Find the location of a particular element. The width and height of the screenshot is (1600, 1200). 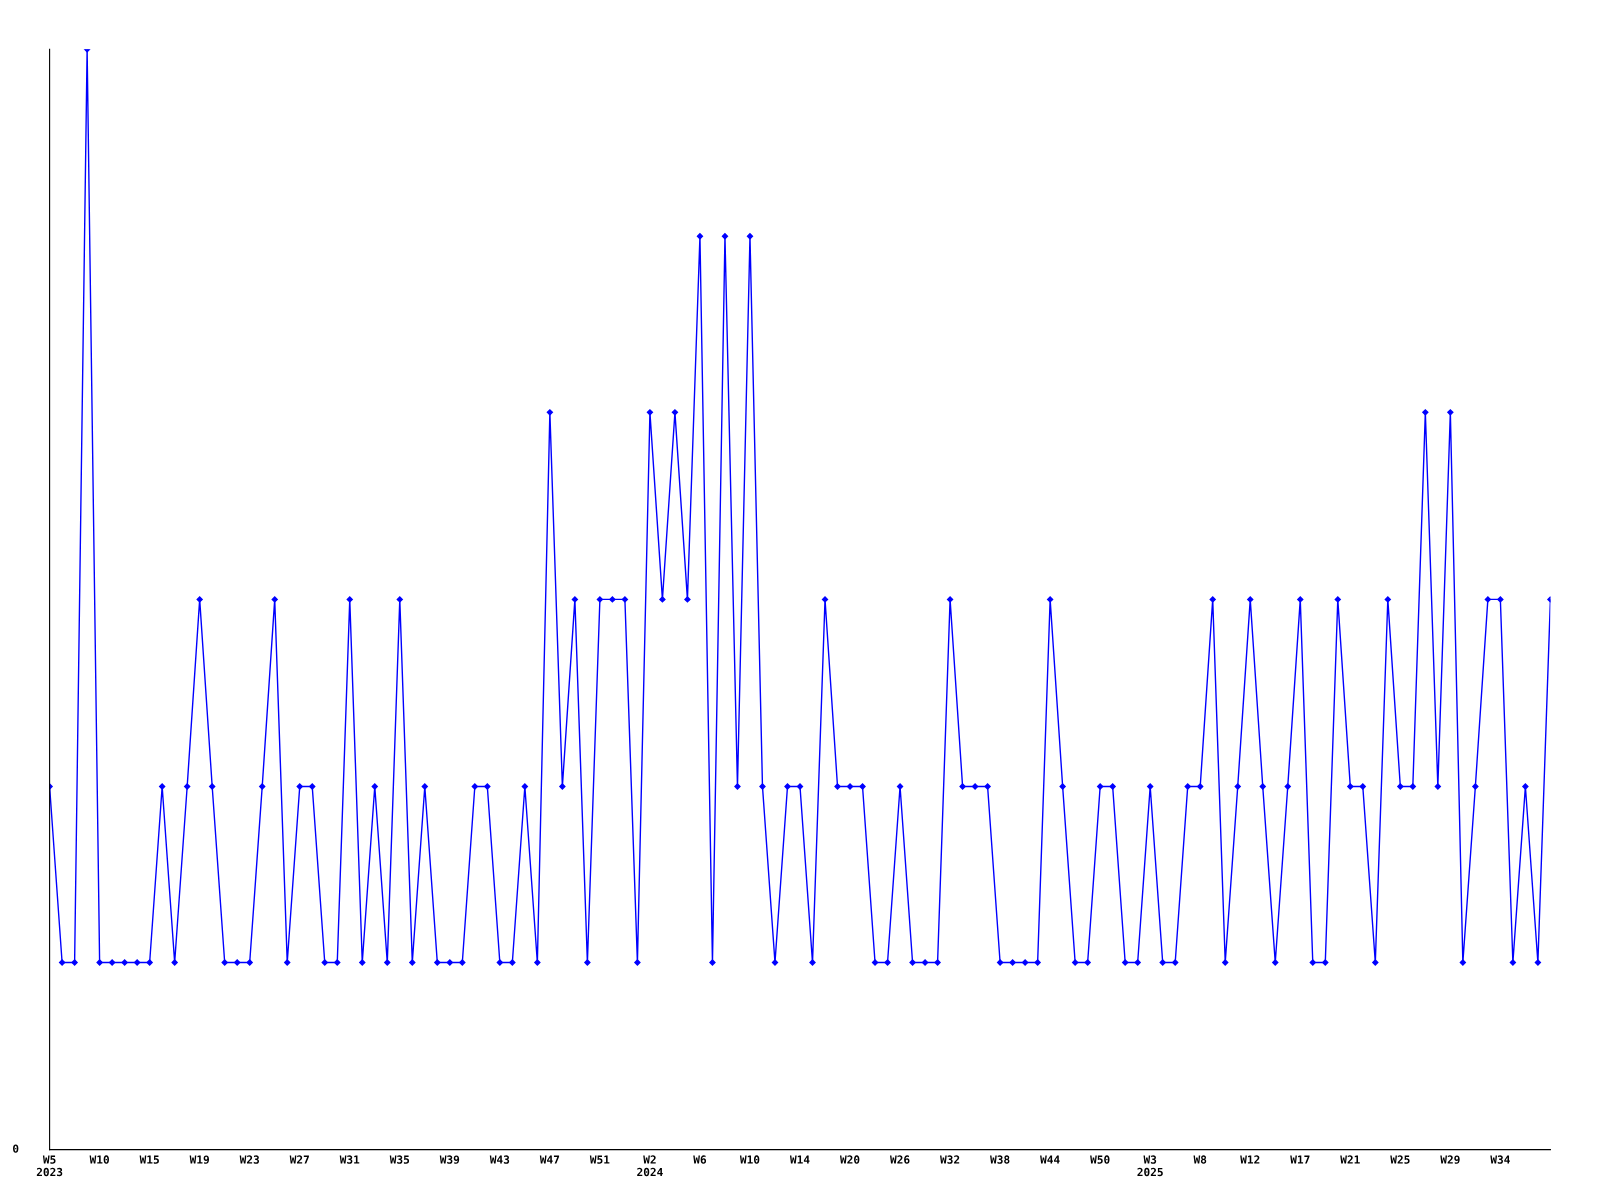

x-tick-label: W12 is located at coordinates (1250, 1159).